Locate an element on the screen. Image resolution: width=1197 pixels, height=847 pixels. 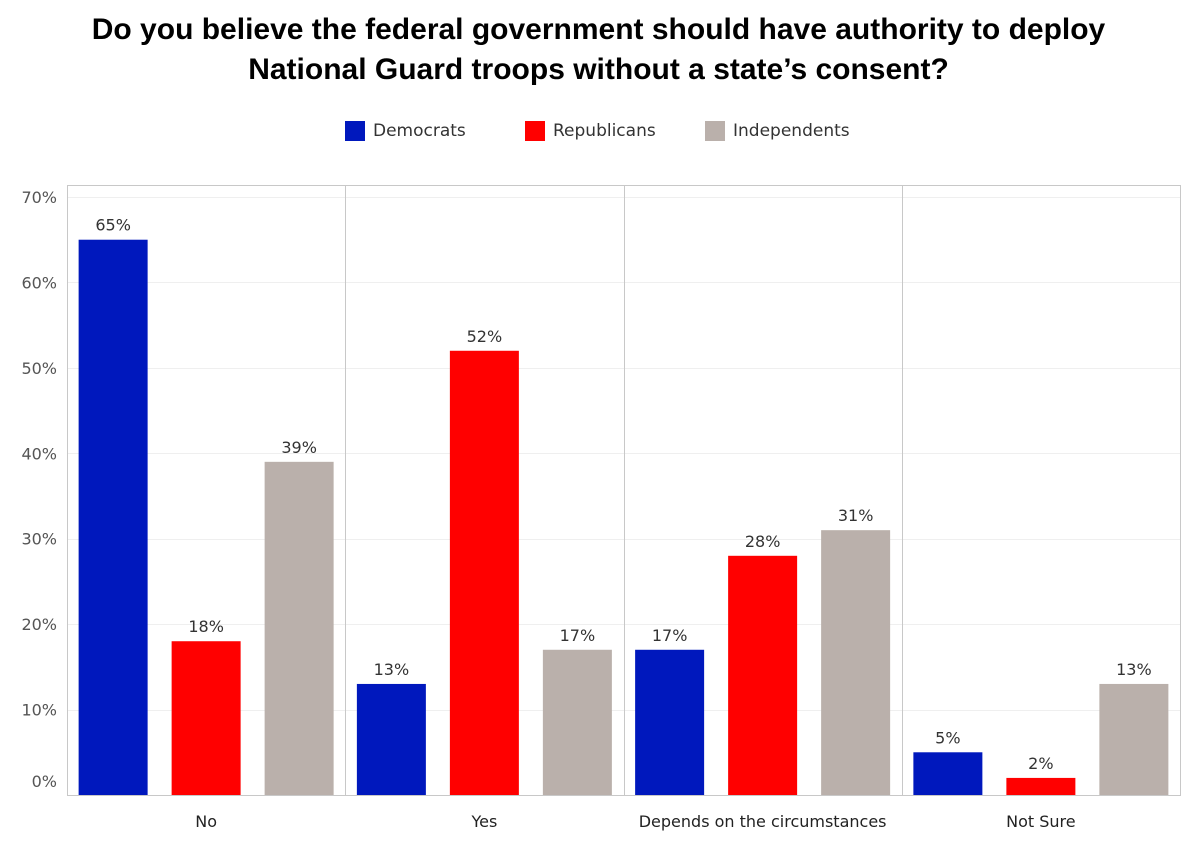
data-label: 65% is located at coordinates (113, 225).